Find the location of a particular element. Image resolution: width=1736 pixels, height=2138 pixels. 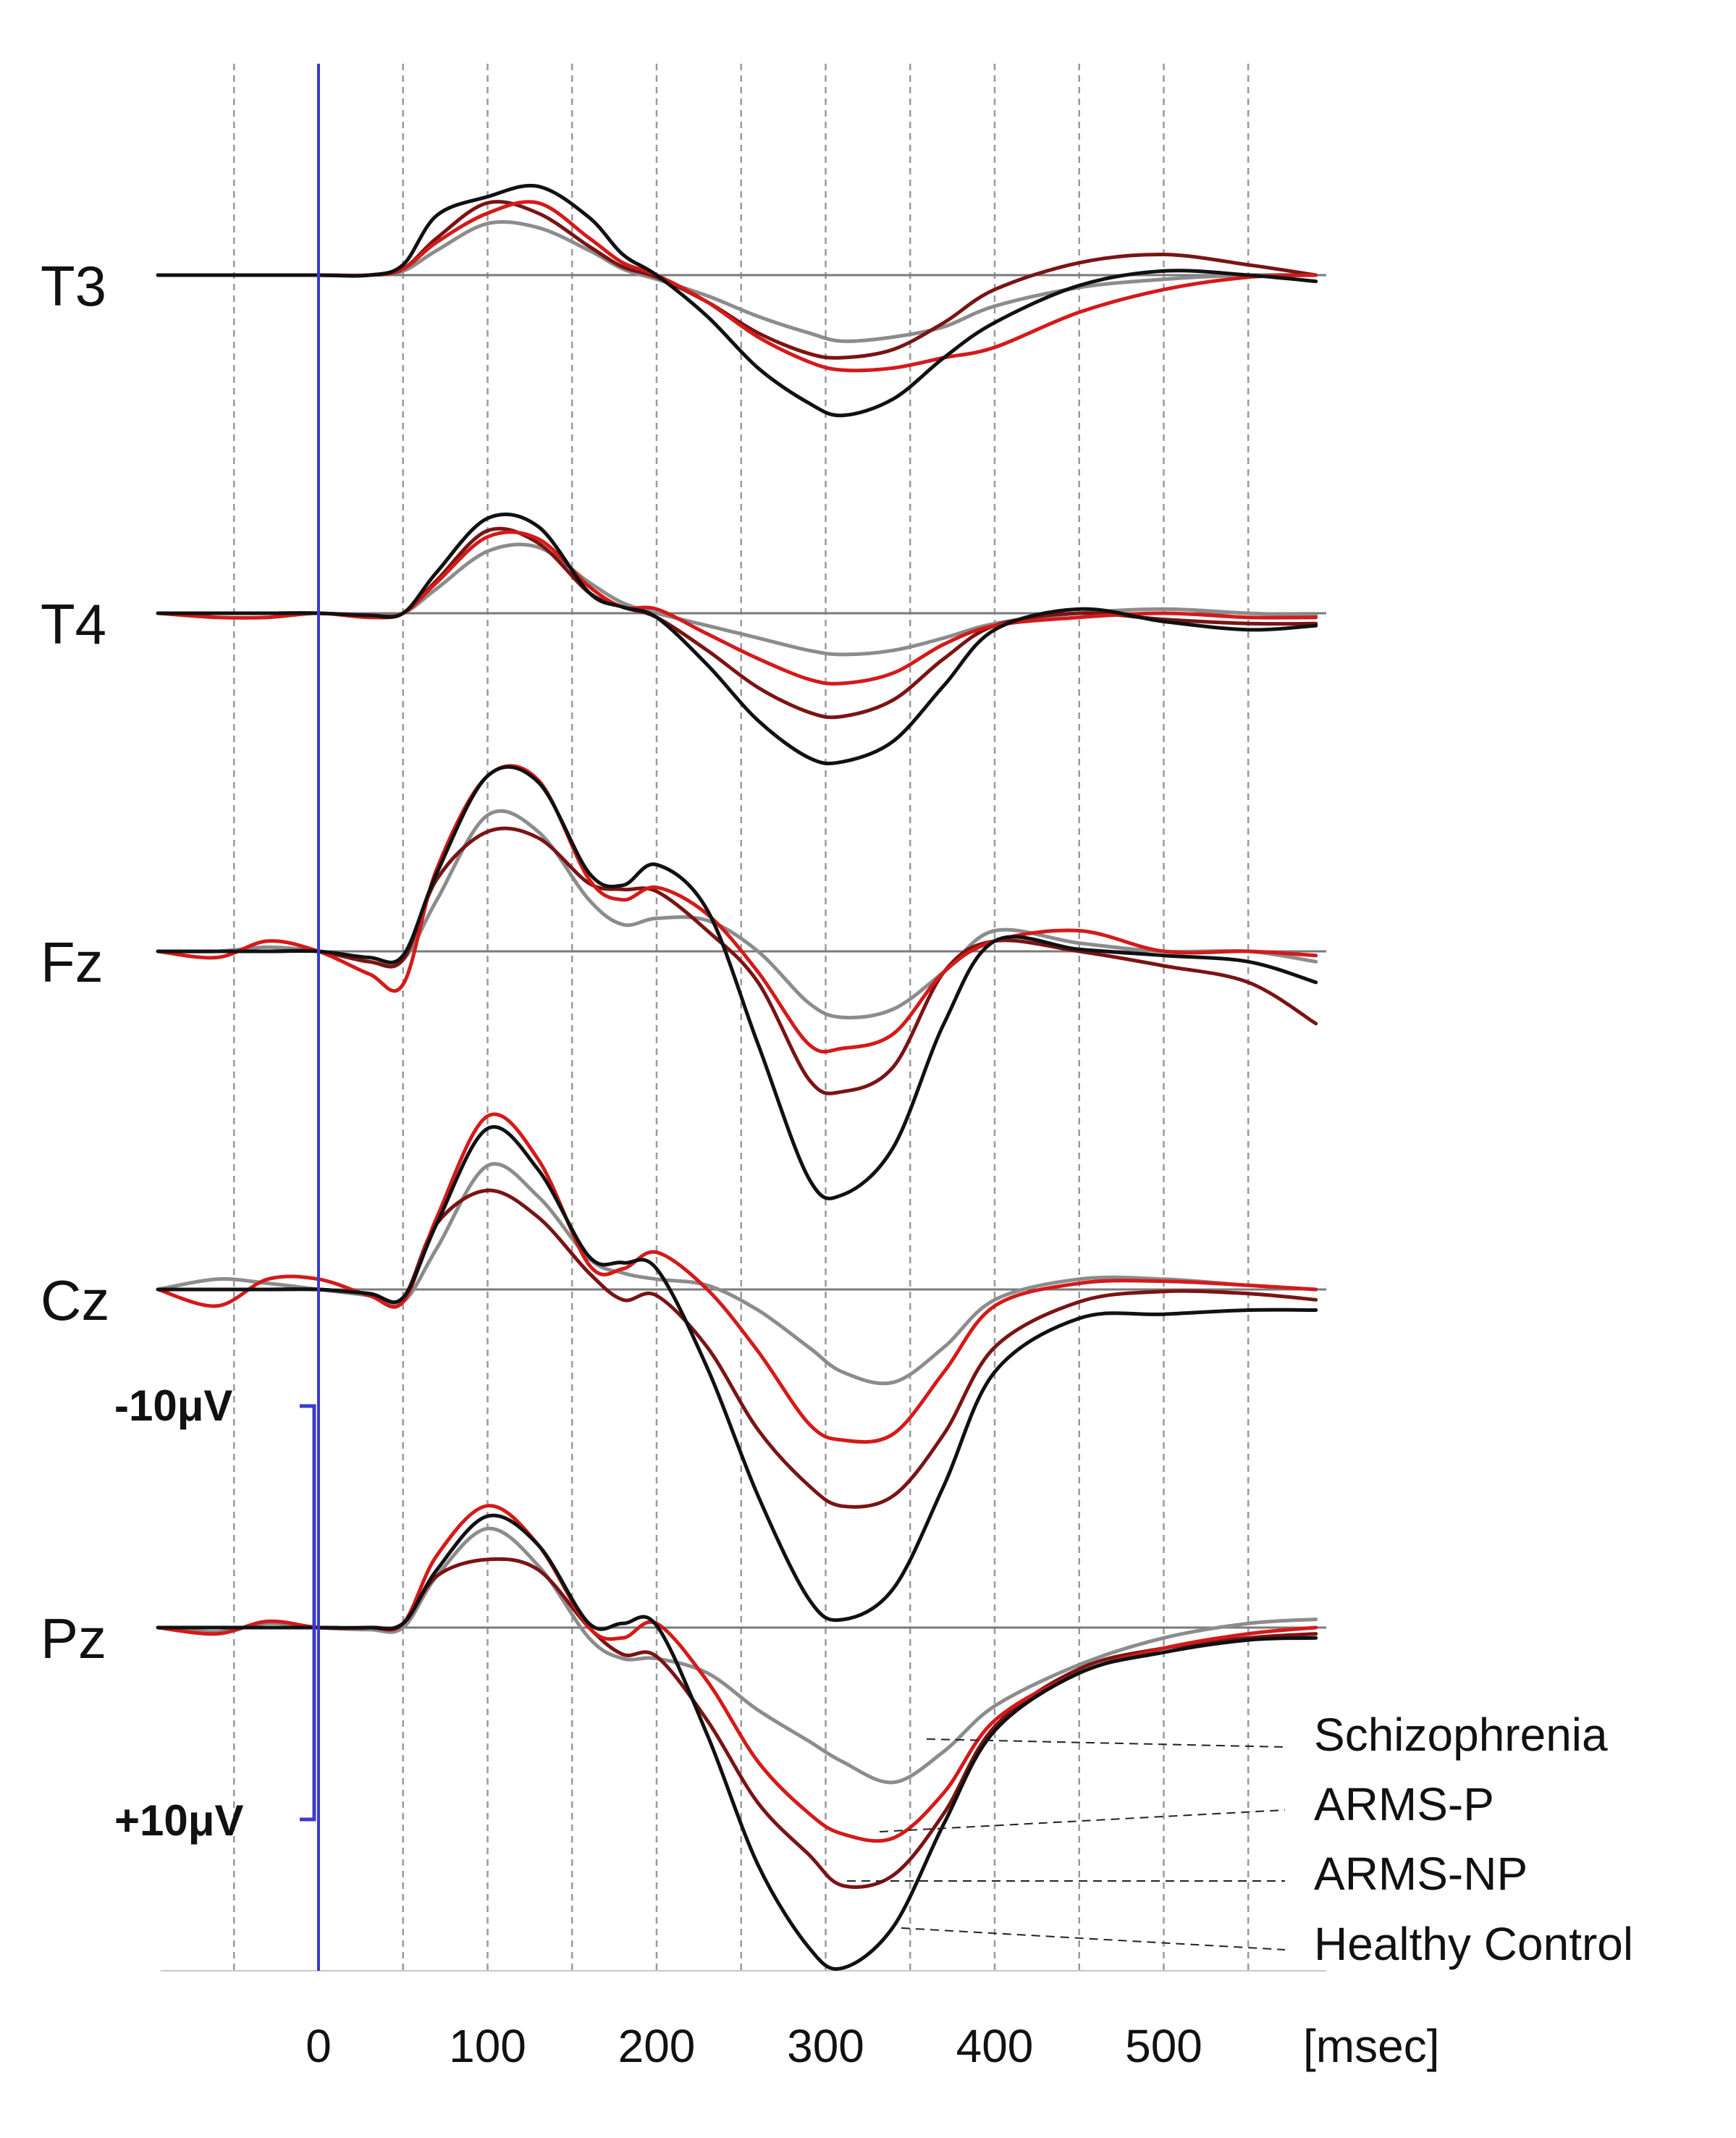

channel-labels: T3 T4 Fz Cz Pz is located at coordinates (75, 962).